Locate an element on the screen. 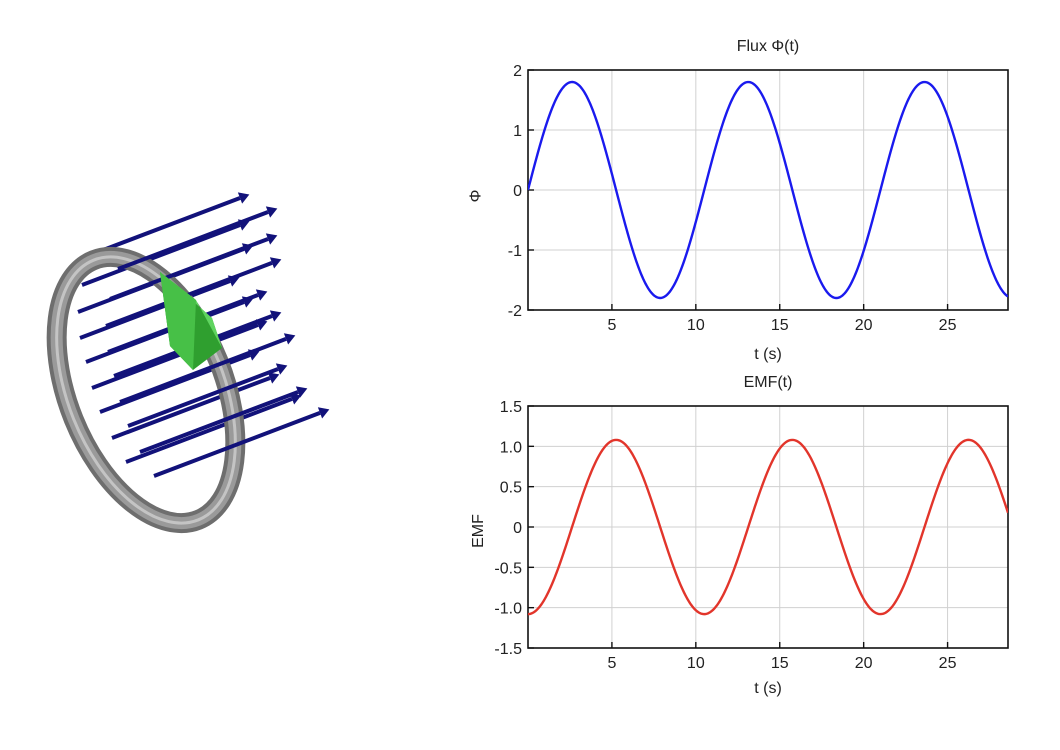 The width and height of the screenshot is (1060, 750). sensor-icon is located at coordinates (191, 321).